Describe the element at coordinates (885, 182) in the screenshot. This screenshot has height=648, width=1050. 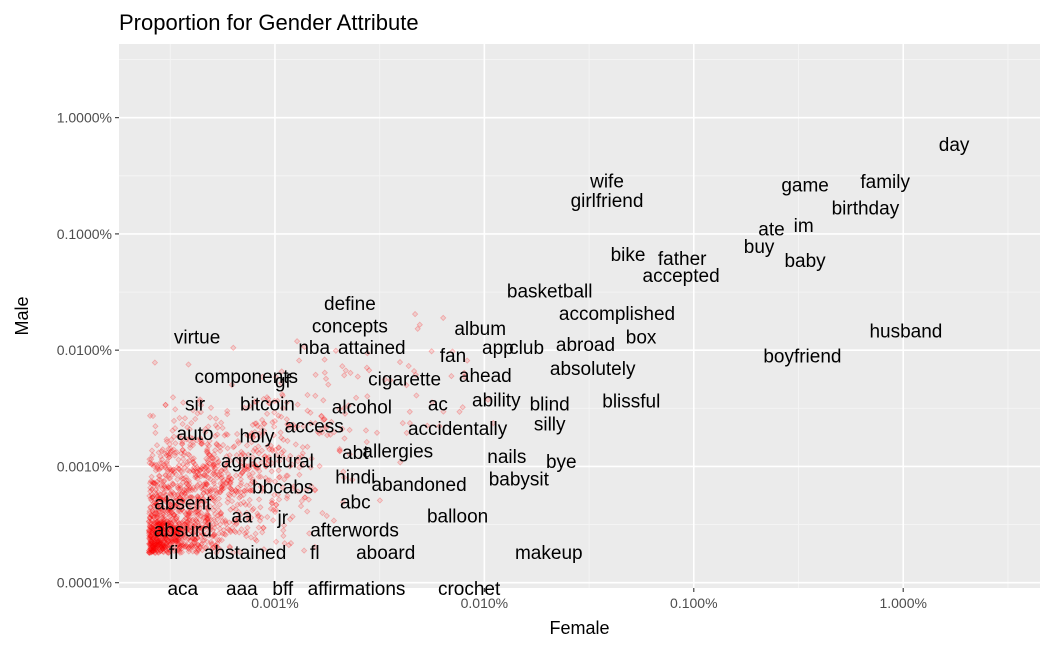
I see `word-label: family` at that location.